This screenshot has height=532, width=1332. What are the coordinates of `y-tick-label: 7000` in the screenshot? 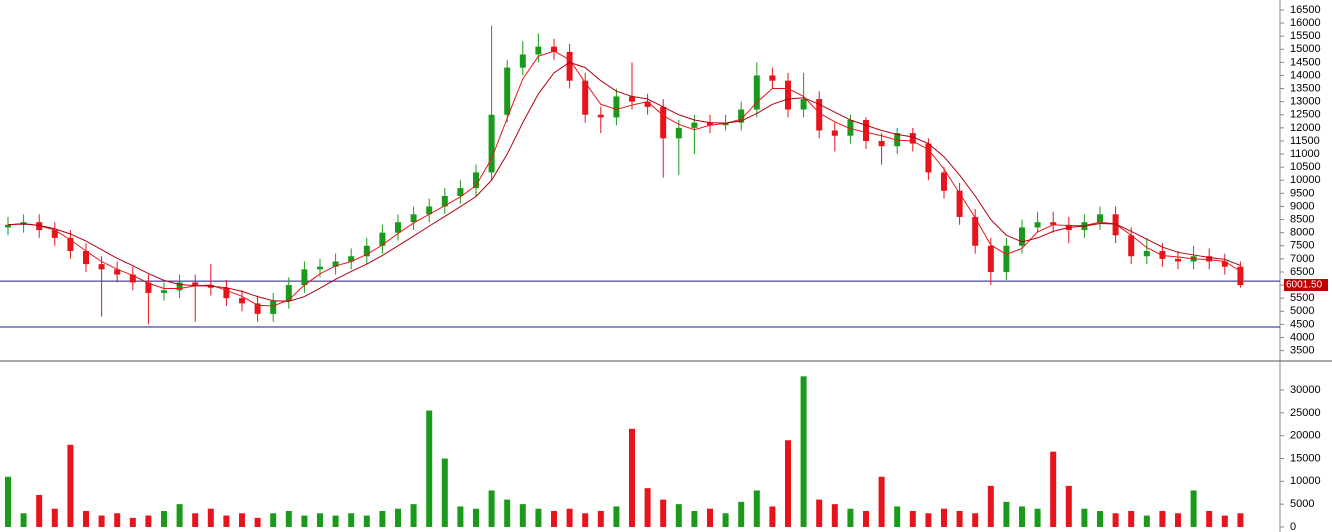 It's located at (1302, 259).